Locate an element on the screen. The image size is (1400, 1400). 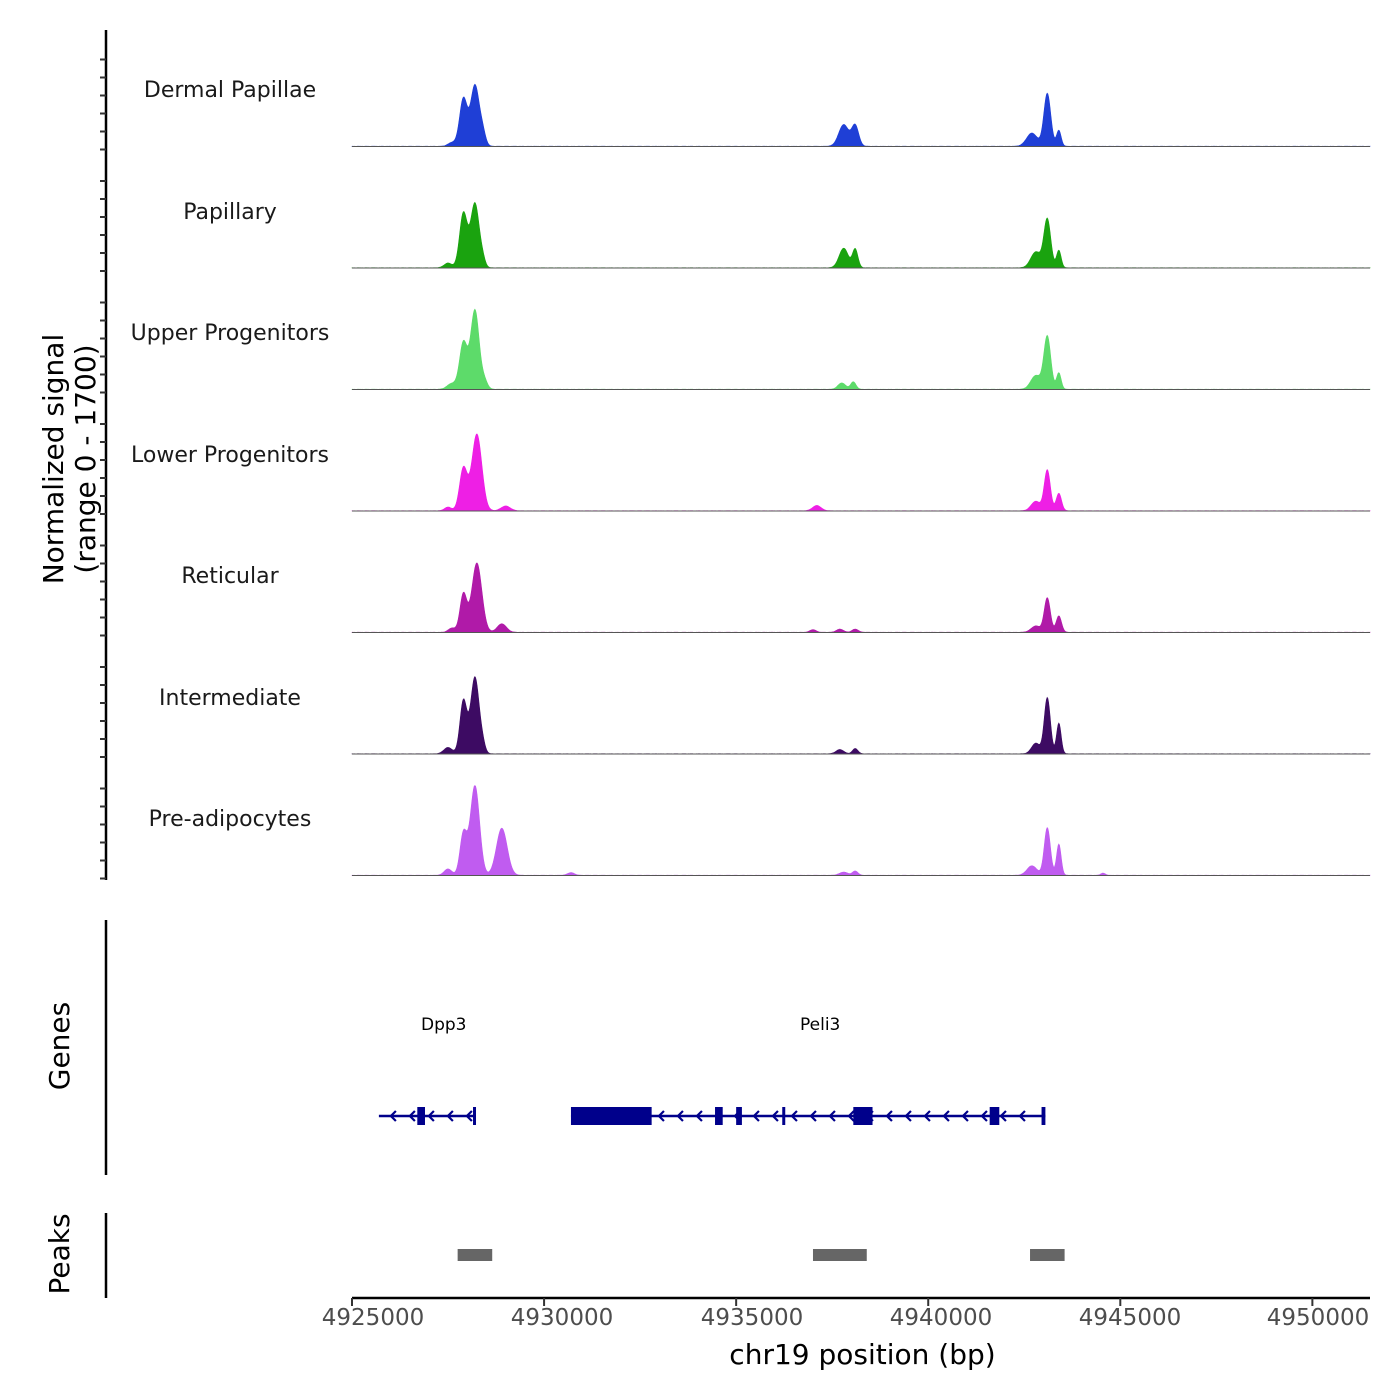
track-label-lower-progenitors: Lower Progenitors is located at coordinates (230, 455).